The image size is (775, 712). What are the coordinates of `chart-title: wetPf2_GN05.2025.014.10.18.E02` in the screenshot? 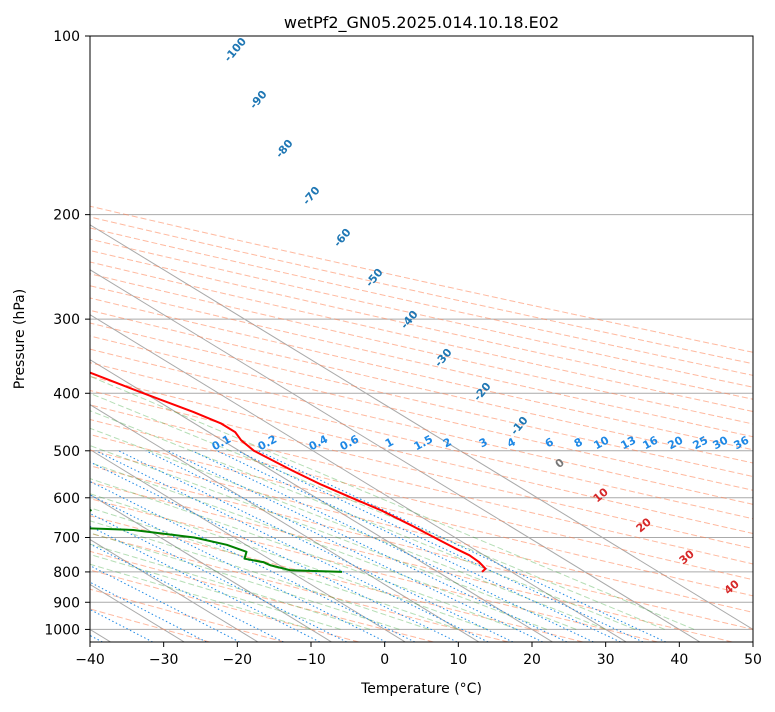 It's located at (421, 23).